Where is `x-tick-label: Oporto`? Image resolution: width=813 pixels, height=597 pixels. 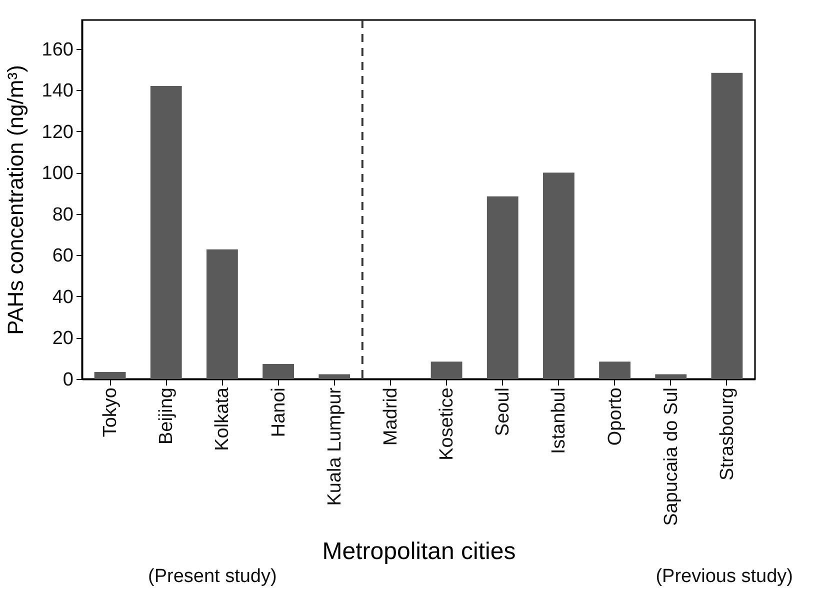
x-tick-label: Oporto is located at coordinates (615, 417).